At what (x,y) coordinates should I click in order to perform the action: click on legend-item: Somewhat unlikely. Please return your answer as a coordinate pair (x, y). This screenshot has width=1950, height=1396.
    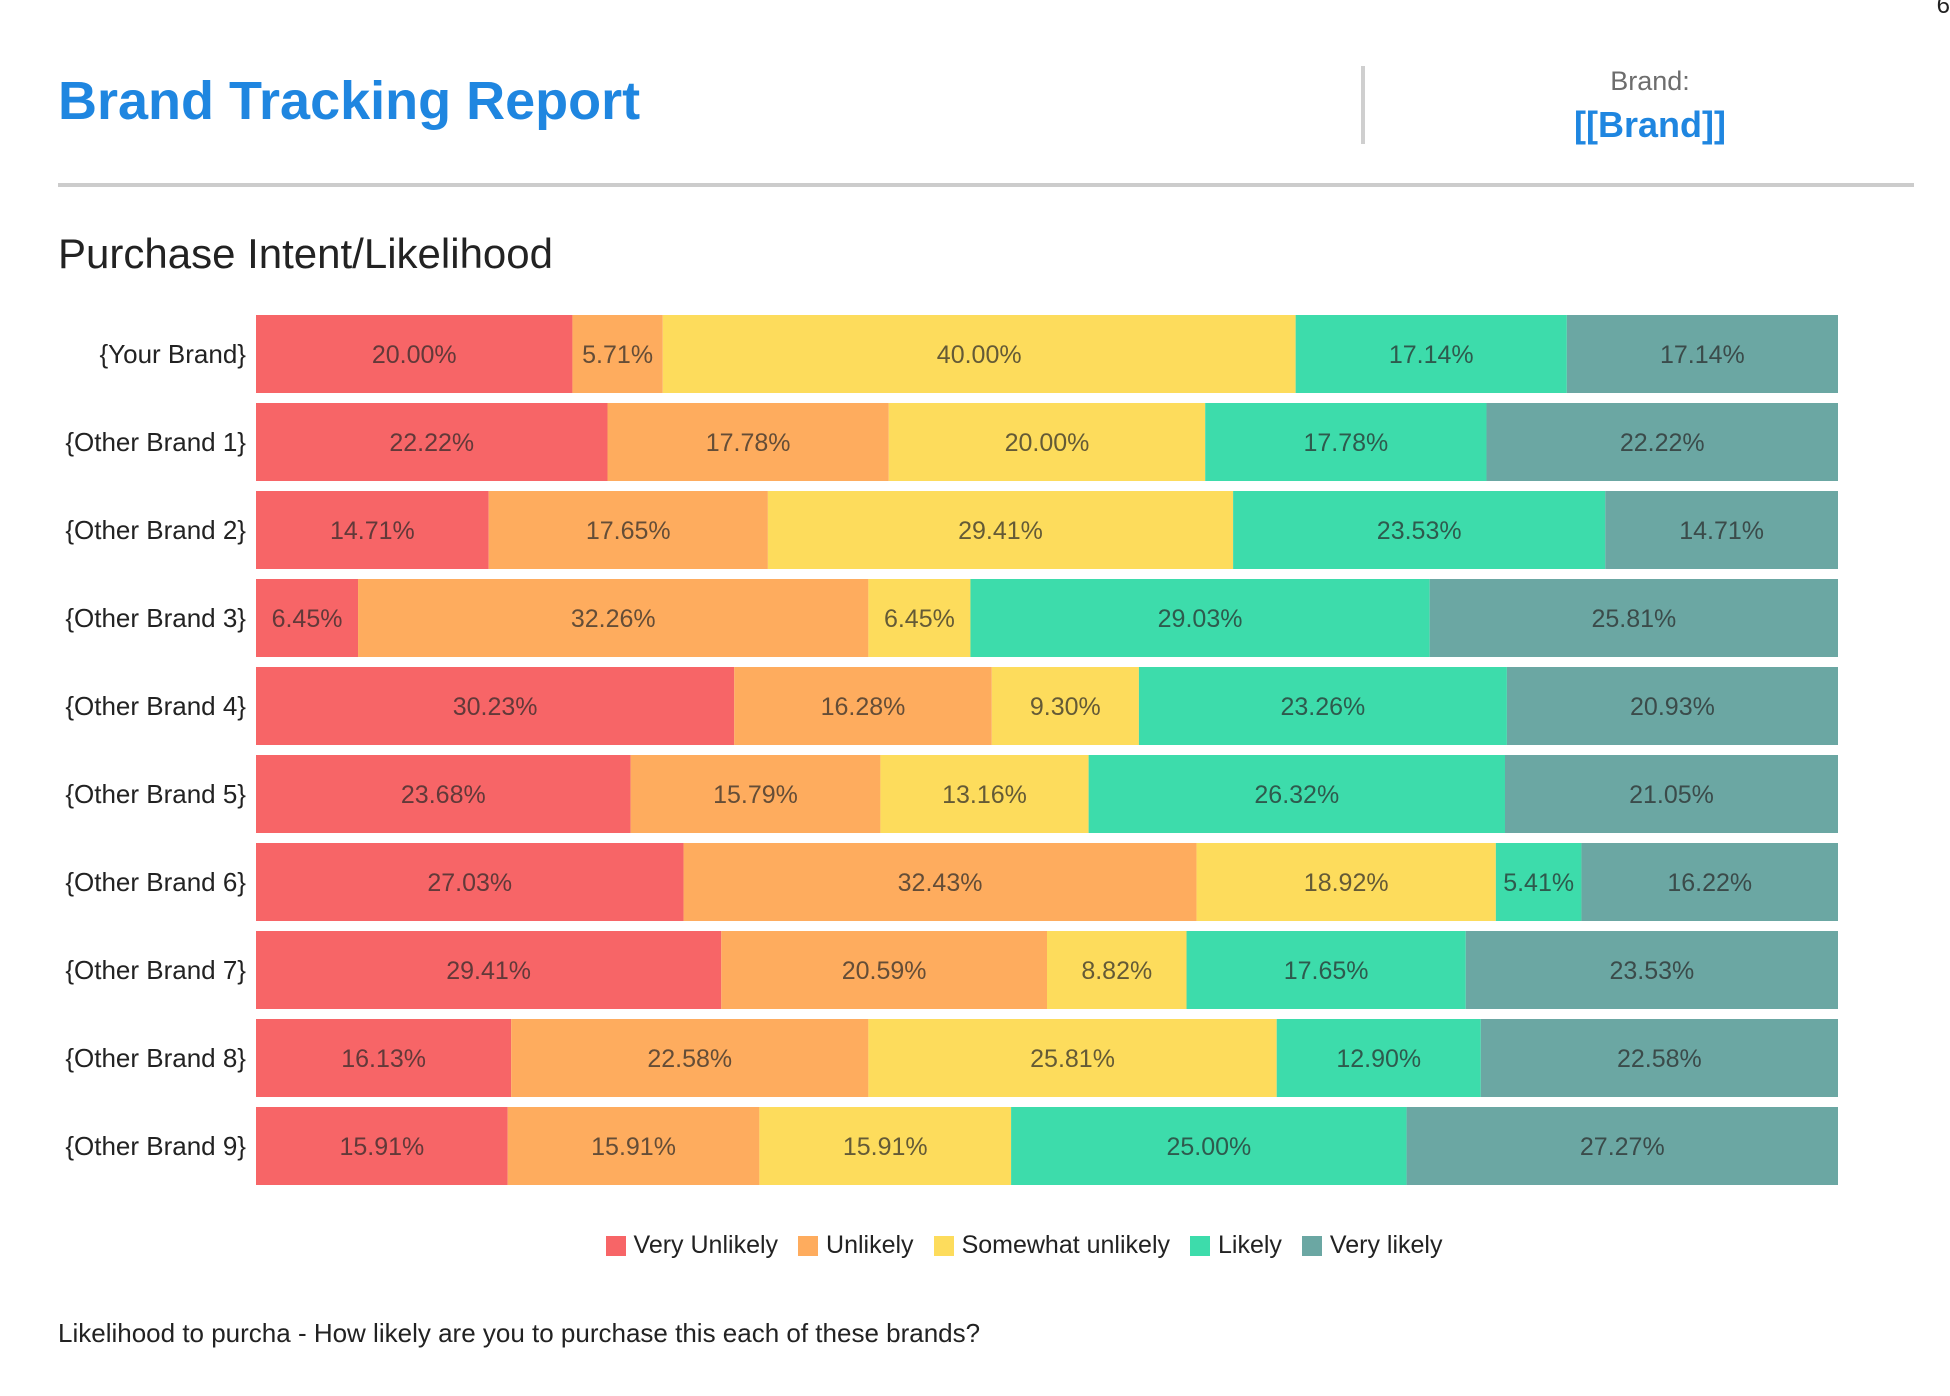
    Looking at the image, I should click on (1051, 1245).